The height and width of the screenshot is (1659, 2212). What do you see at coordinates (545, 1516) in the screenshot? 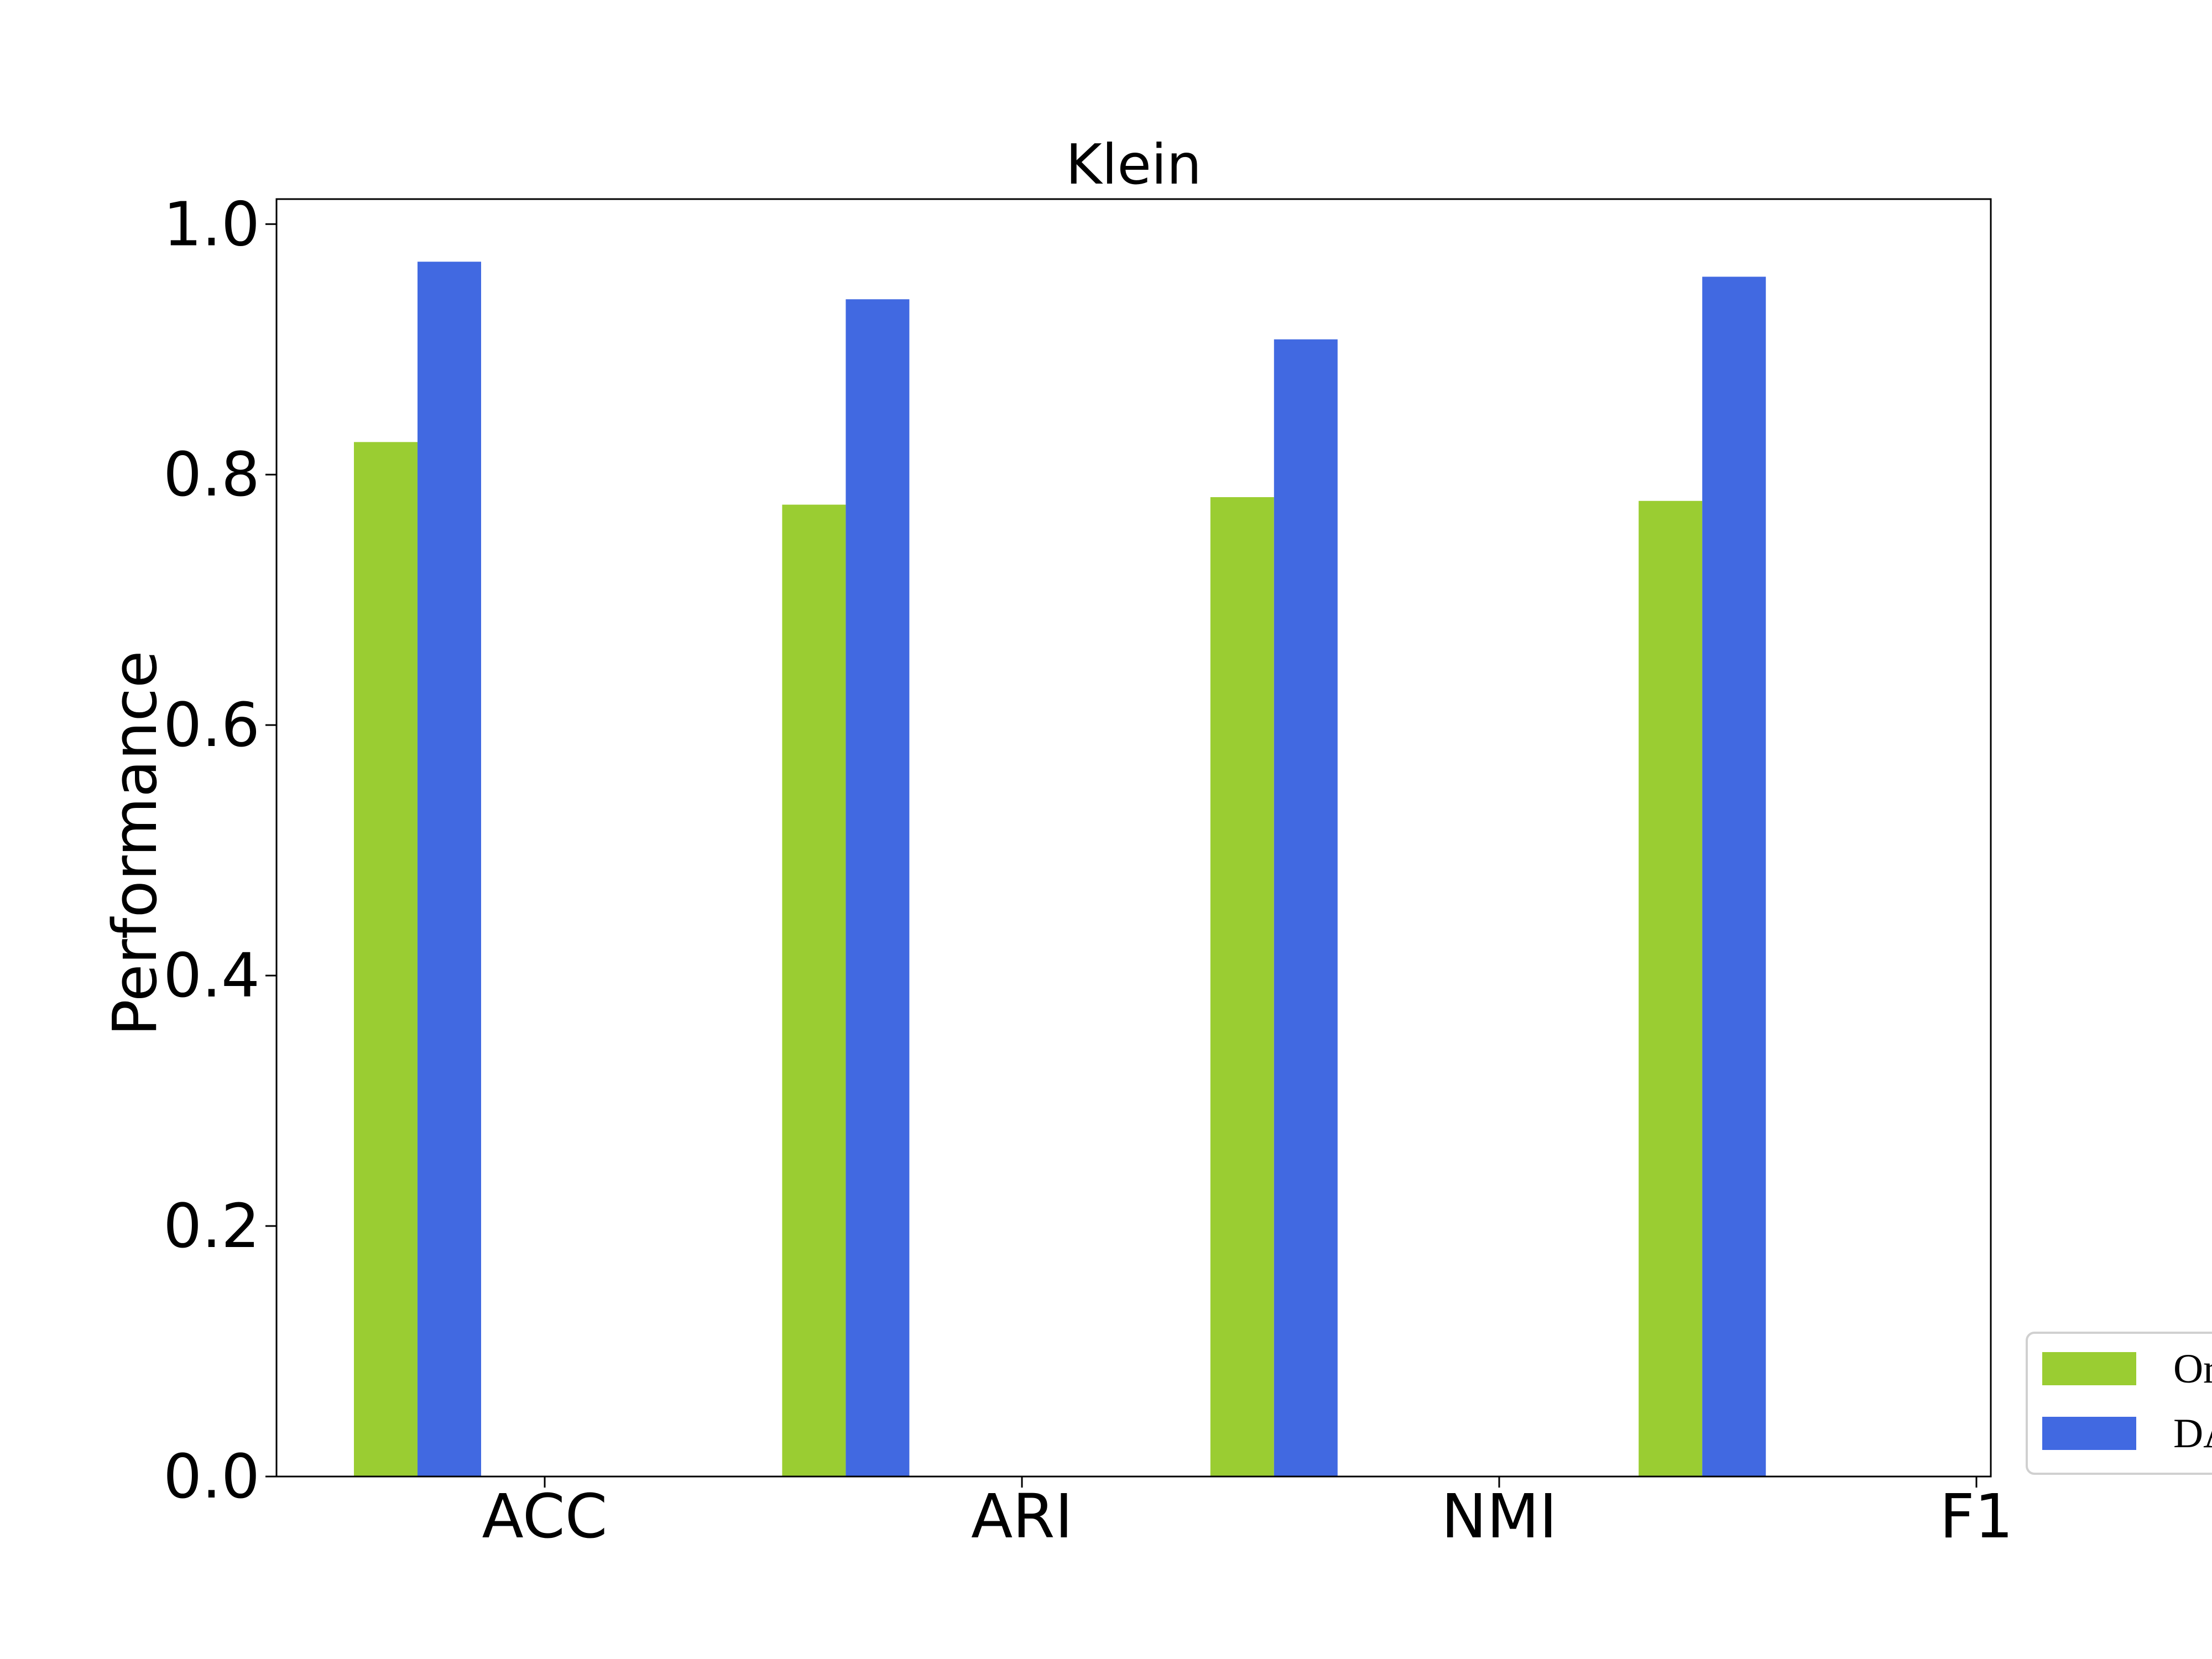
I see `x-tick-label: ACC` at bounding box center [545, 1516].